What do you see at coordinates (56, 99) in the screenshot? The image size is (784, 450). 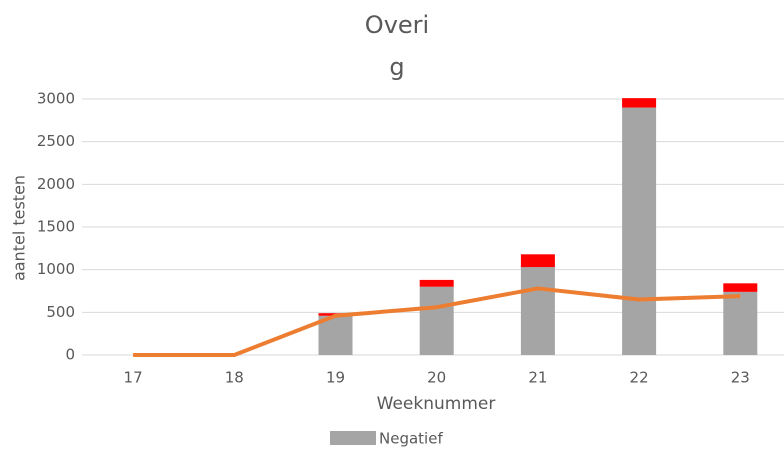 I see `y-tick-label: 3000` at bounding box center [56, 99].